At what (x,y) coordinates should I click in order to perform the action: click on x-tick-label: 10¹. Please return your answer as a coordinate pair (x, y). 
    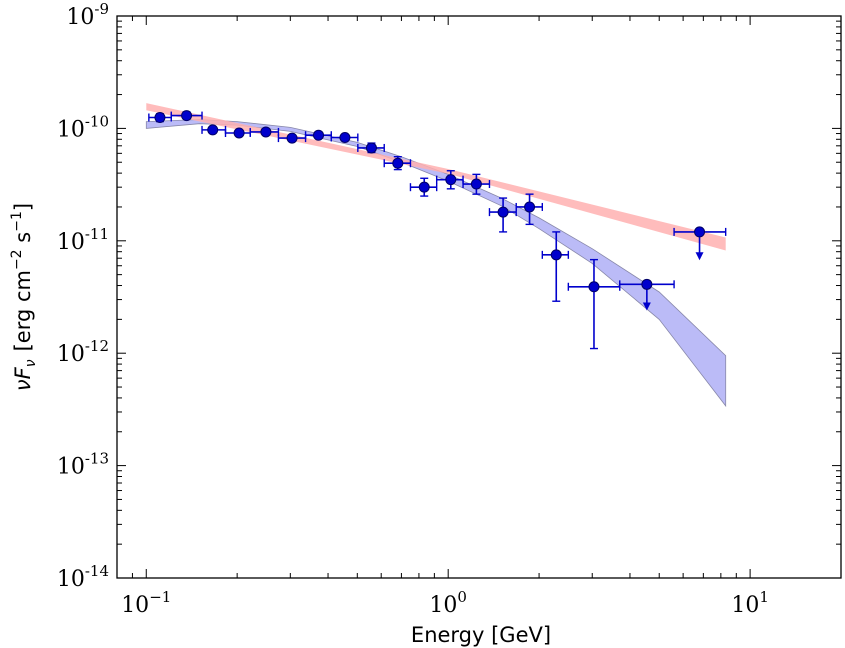
    Looking at the image, I should click on (750, 603).